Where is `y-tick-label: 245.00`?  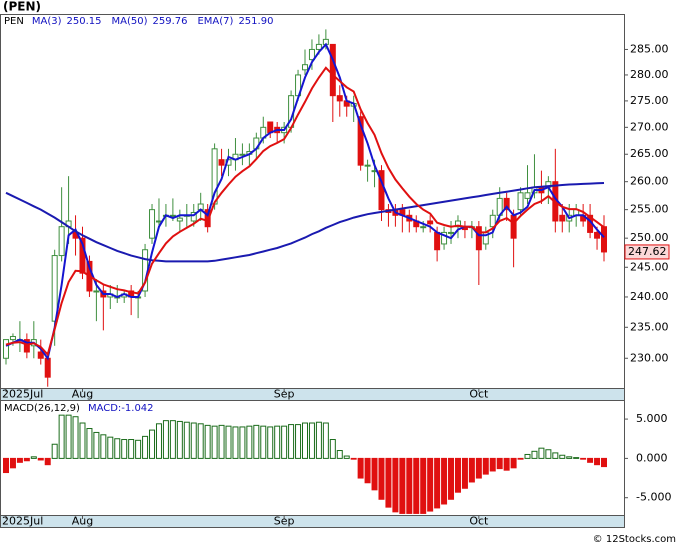
y-tick-label: 245.00 is located at coordinates (649, 266).